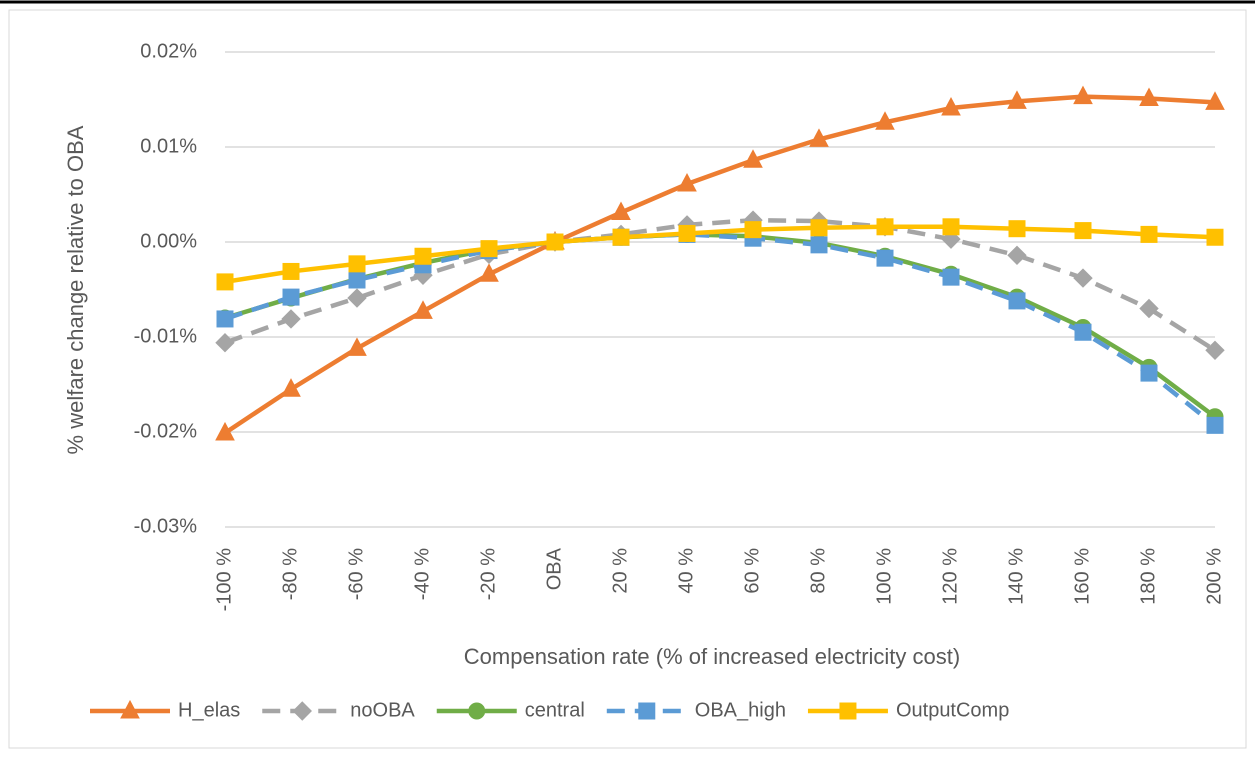 This screenshot has height=760, width=1255. Describe the element at coordinates (422, 574) in the screenshot. I see `x-tick-label: -40 %` at that location.